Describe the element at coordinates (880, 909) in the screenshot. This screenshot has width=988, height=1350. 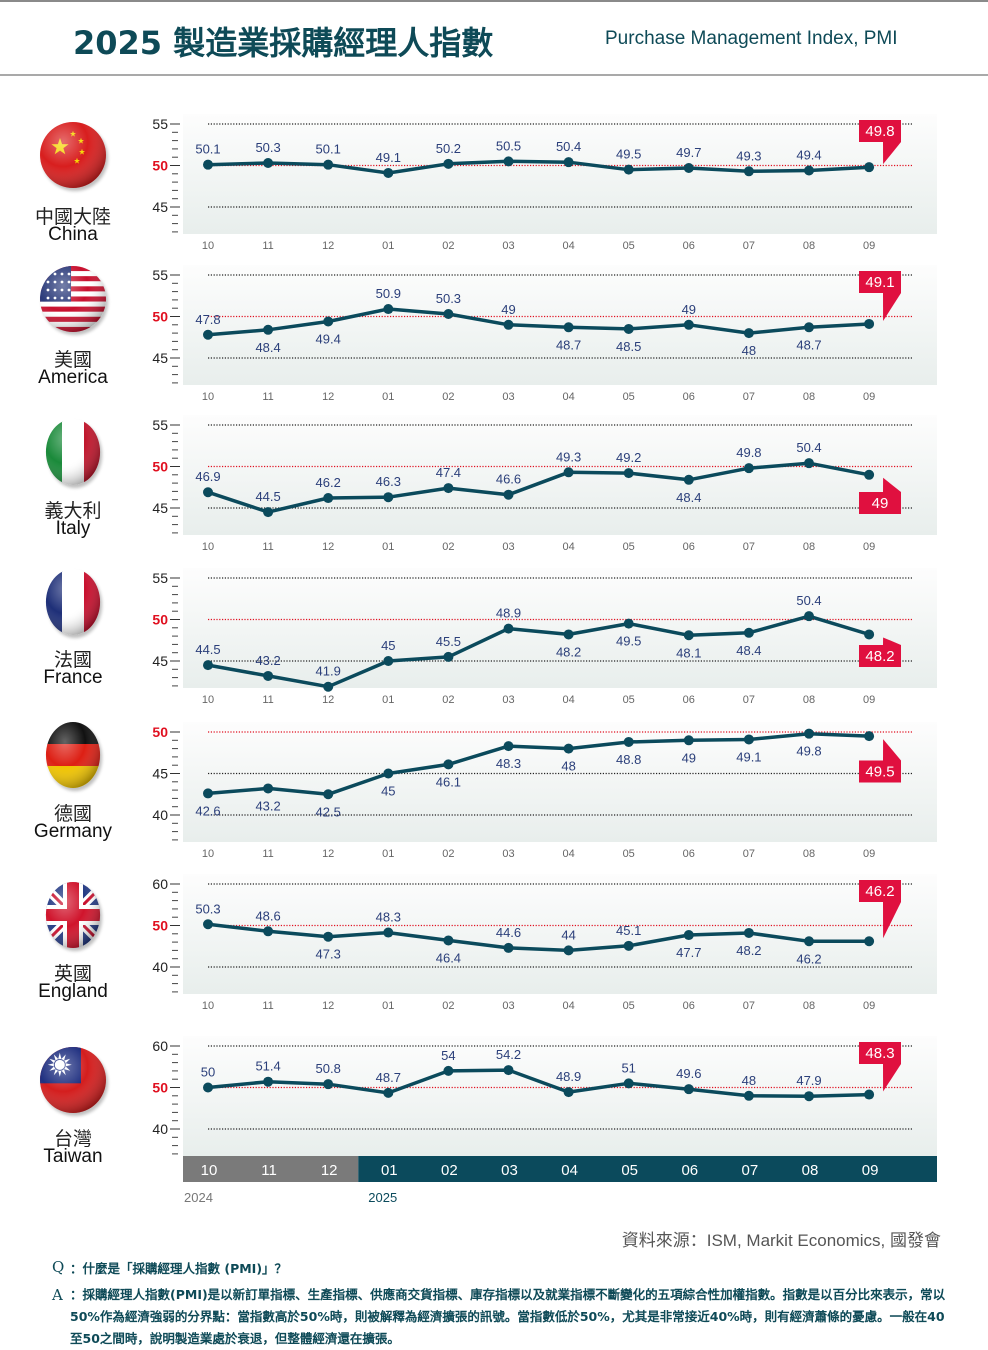
I see `latest-callout: 46.2` at that location.